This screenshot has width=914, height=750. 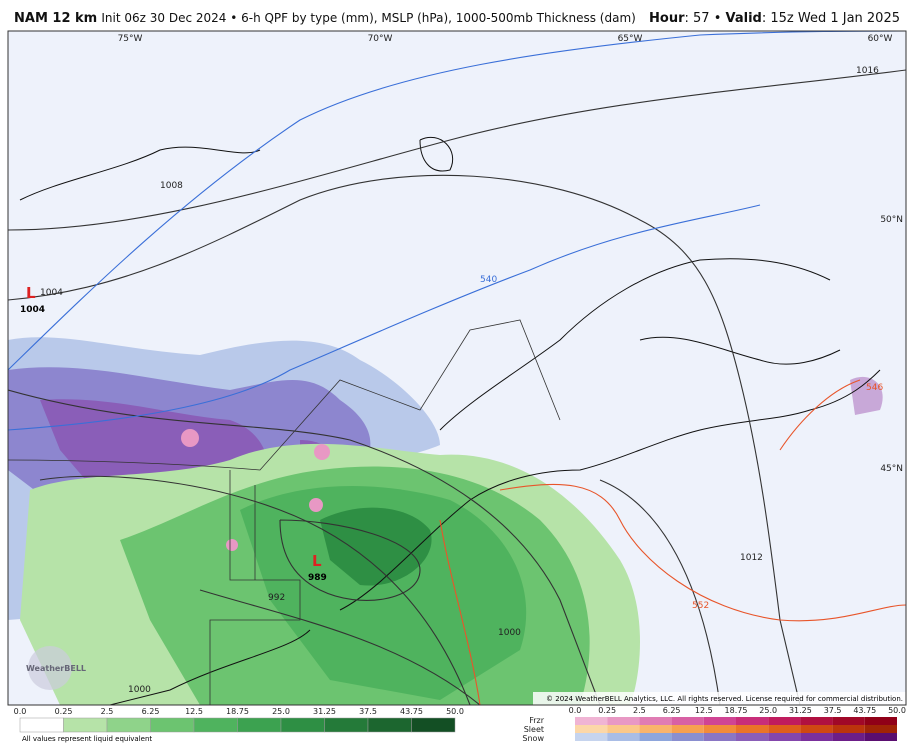 I want to click on mixed-type: Sleet, so click(x=534, y=729).